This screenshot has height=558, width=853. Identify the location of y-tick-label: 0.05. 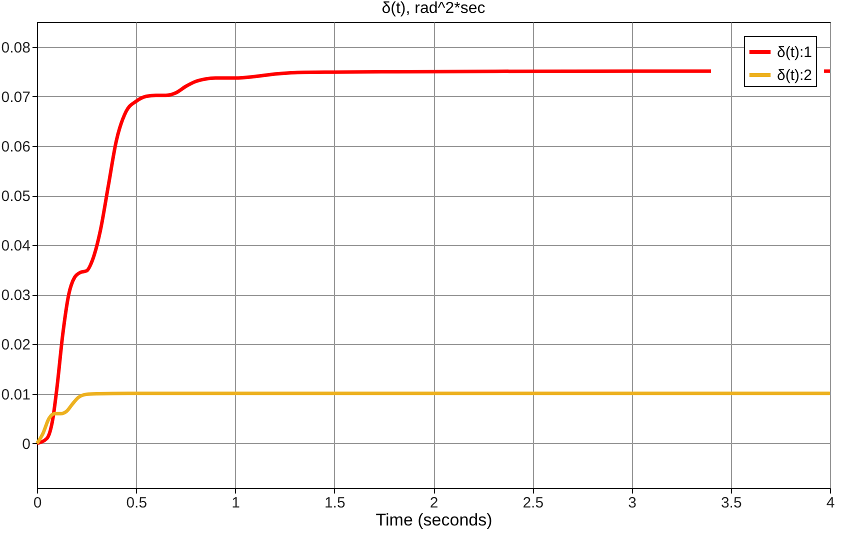
(15, 197).